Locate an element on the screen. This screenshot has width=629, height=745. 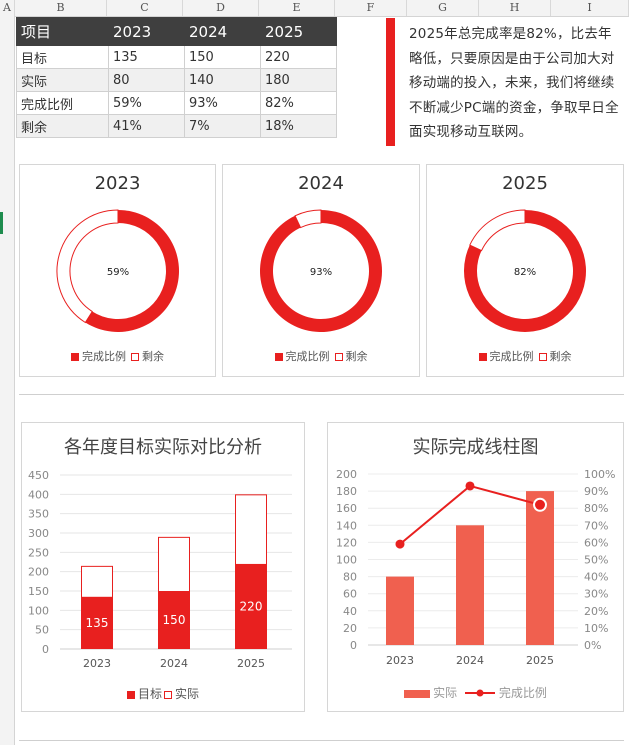
donut-panel-2024: 2024 93% 完成比例 剩余 is located at coordinates (321, 270).